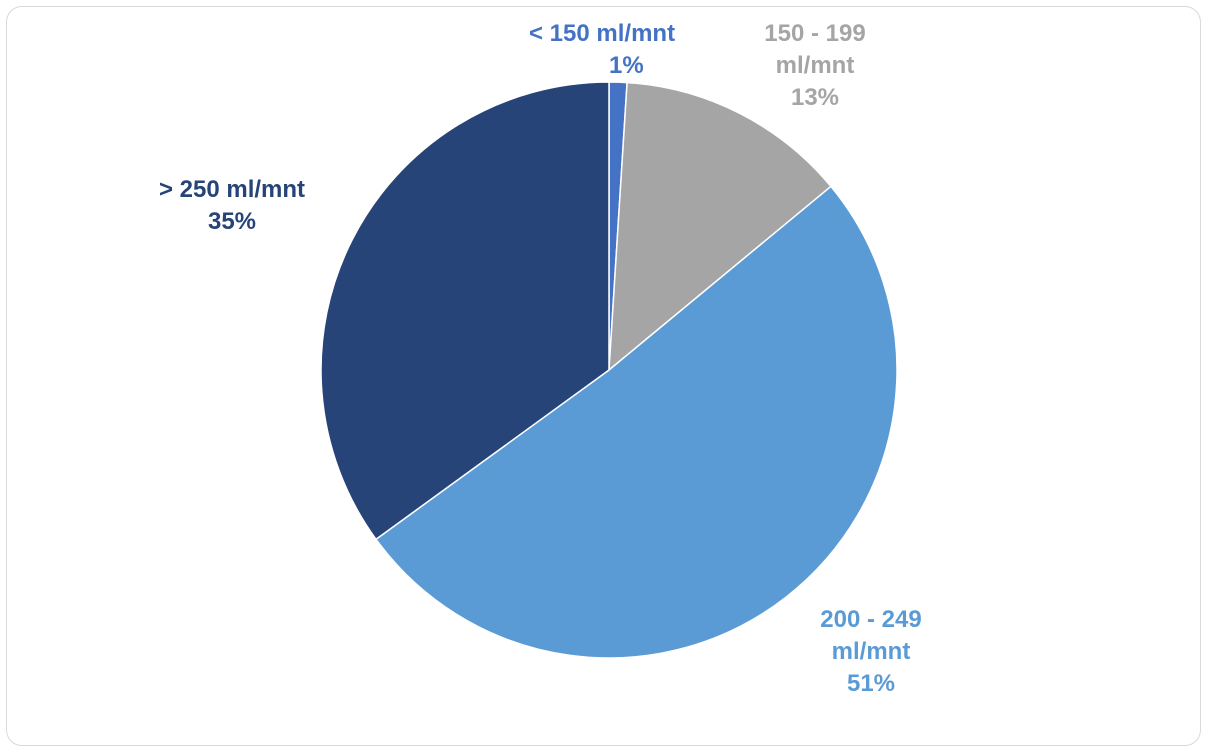  I want to click on slice-label-200-249: 200 - 249 ml/mnt 51%, so click(871, 652).